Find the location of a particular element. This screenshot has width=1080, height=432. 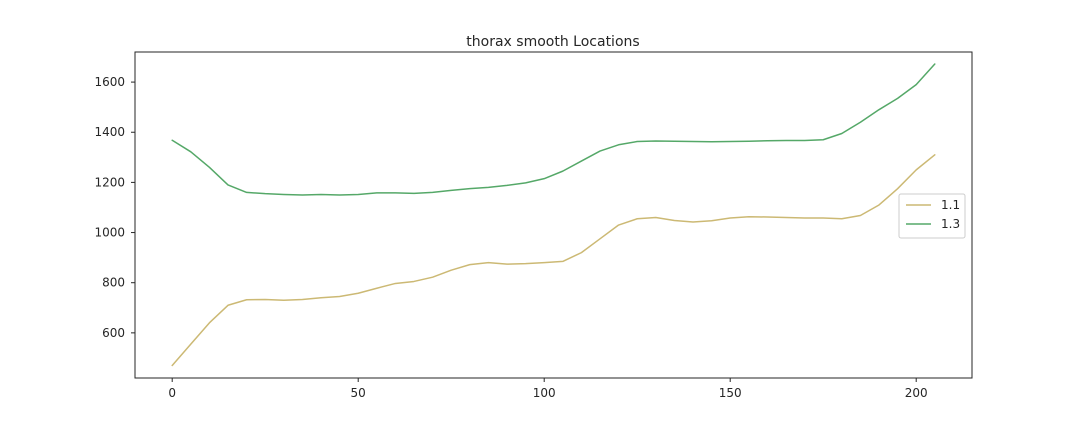

x-tick-label: 50 is located at coordinates (358, 393).